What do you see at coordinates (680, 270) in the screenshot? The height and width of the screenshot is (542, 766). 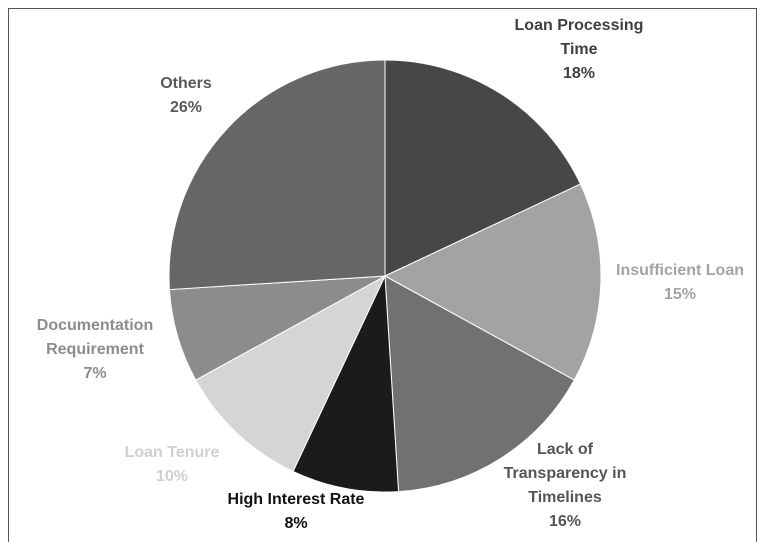 I see `slice-name: Insufficient Loan` at bounding box center [680, 270].